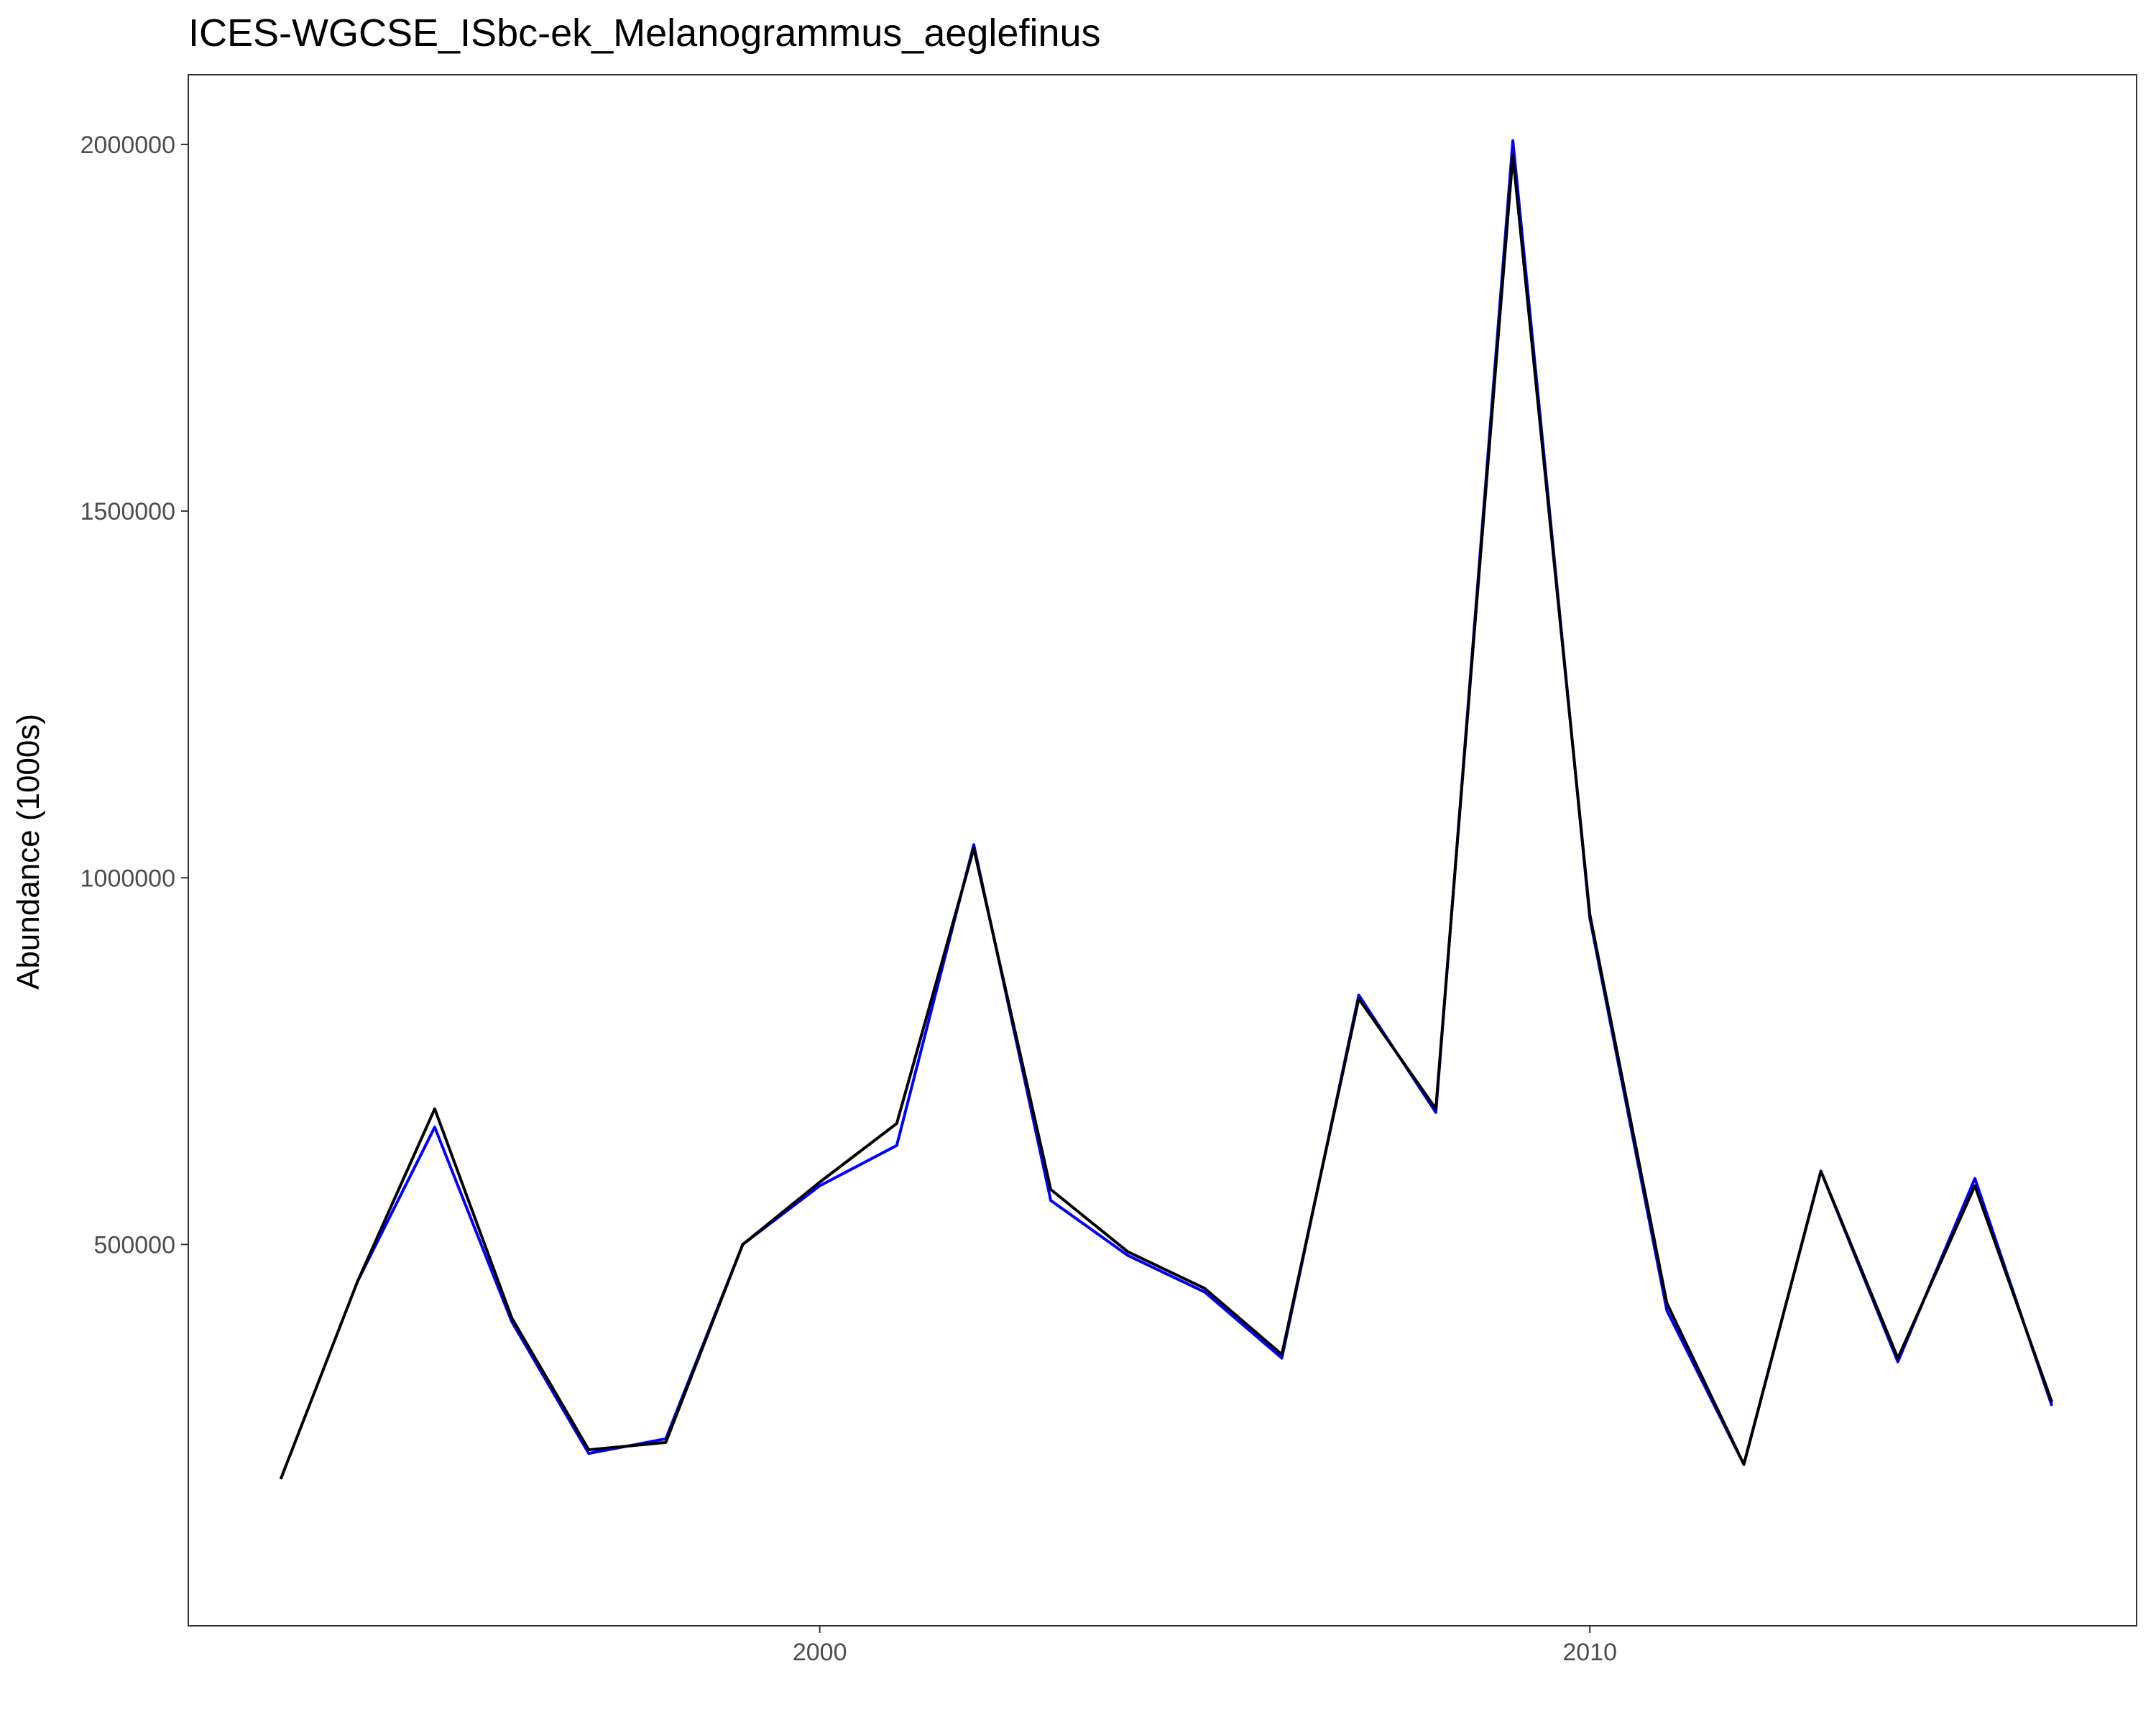 The image size is (2156, 1725). I want to click on y-tick-label: 2000000, so click(128, 145).